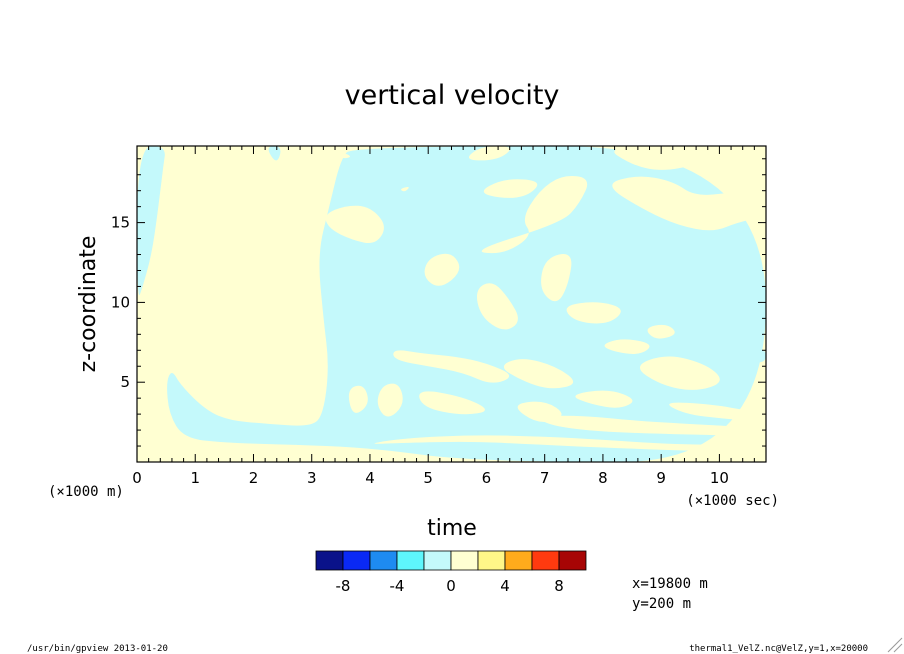 Image resolution: width=904 pixels, height=654 pixels. I want to click on x-tick-label: 0, so click(137, 478).